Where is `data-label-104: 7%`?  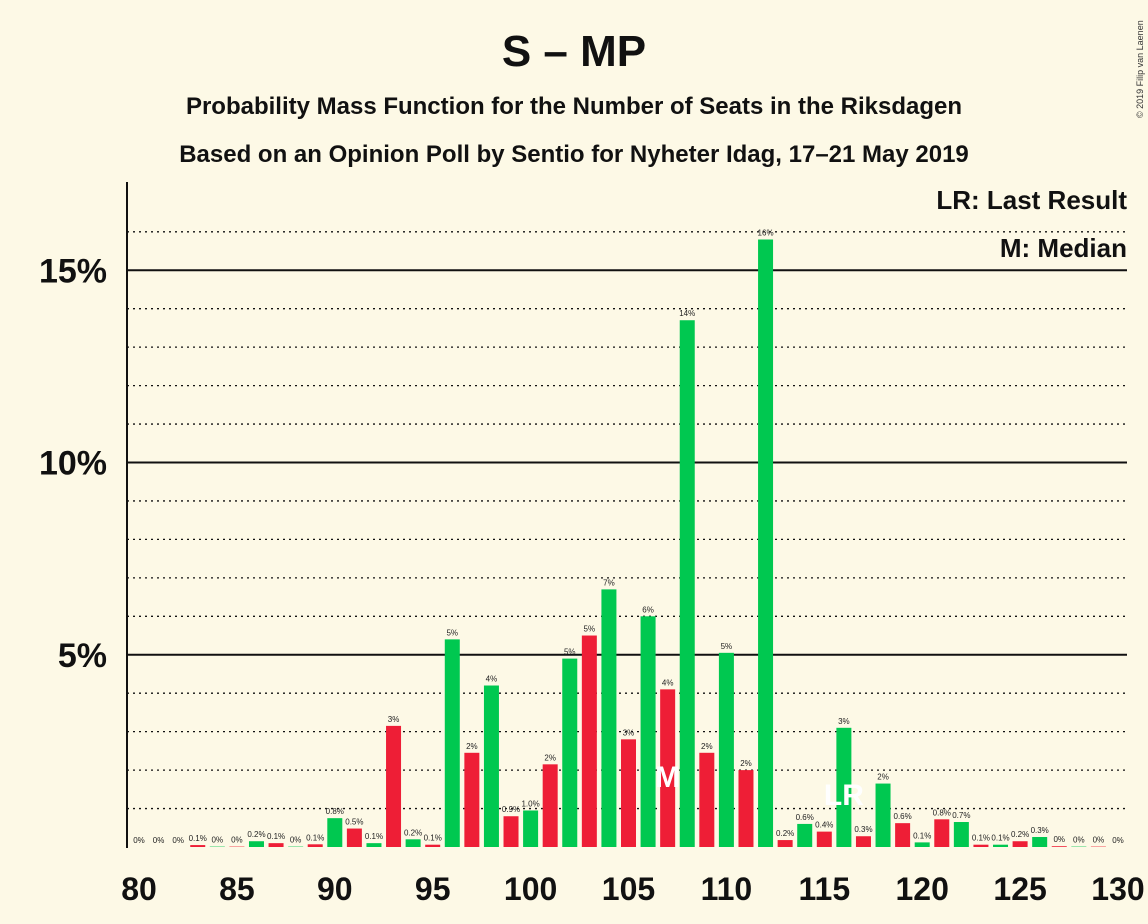
data-label-104: 7% is located at coordinates (609, 582).